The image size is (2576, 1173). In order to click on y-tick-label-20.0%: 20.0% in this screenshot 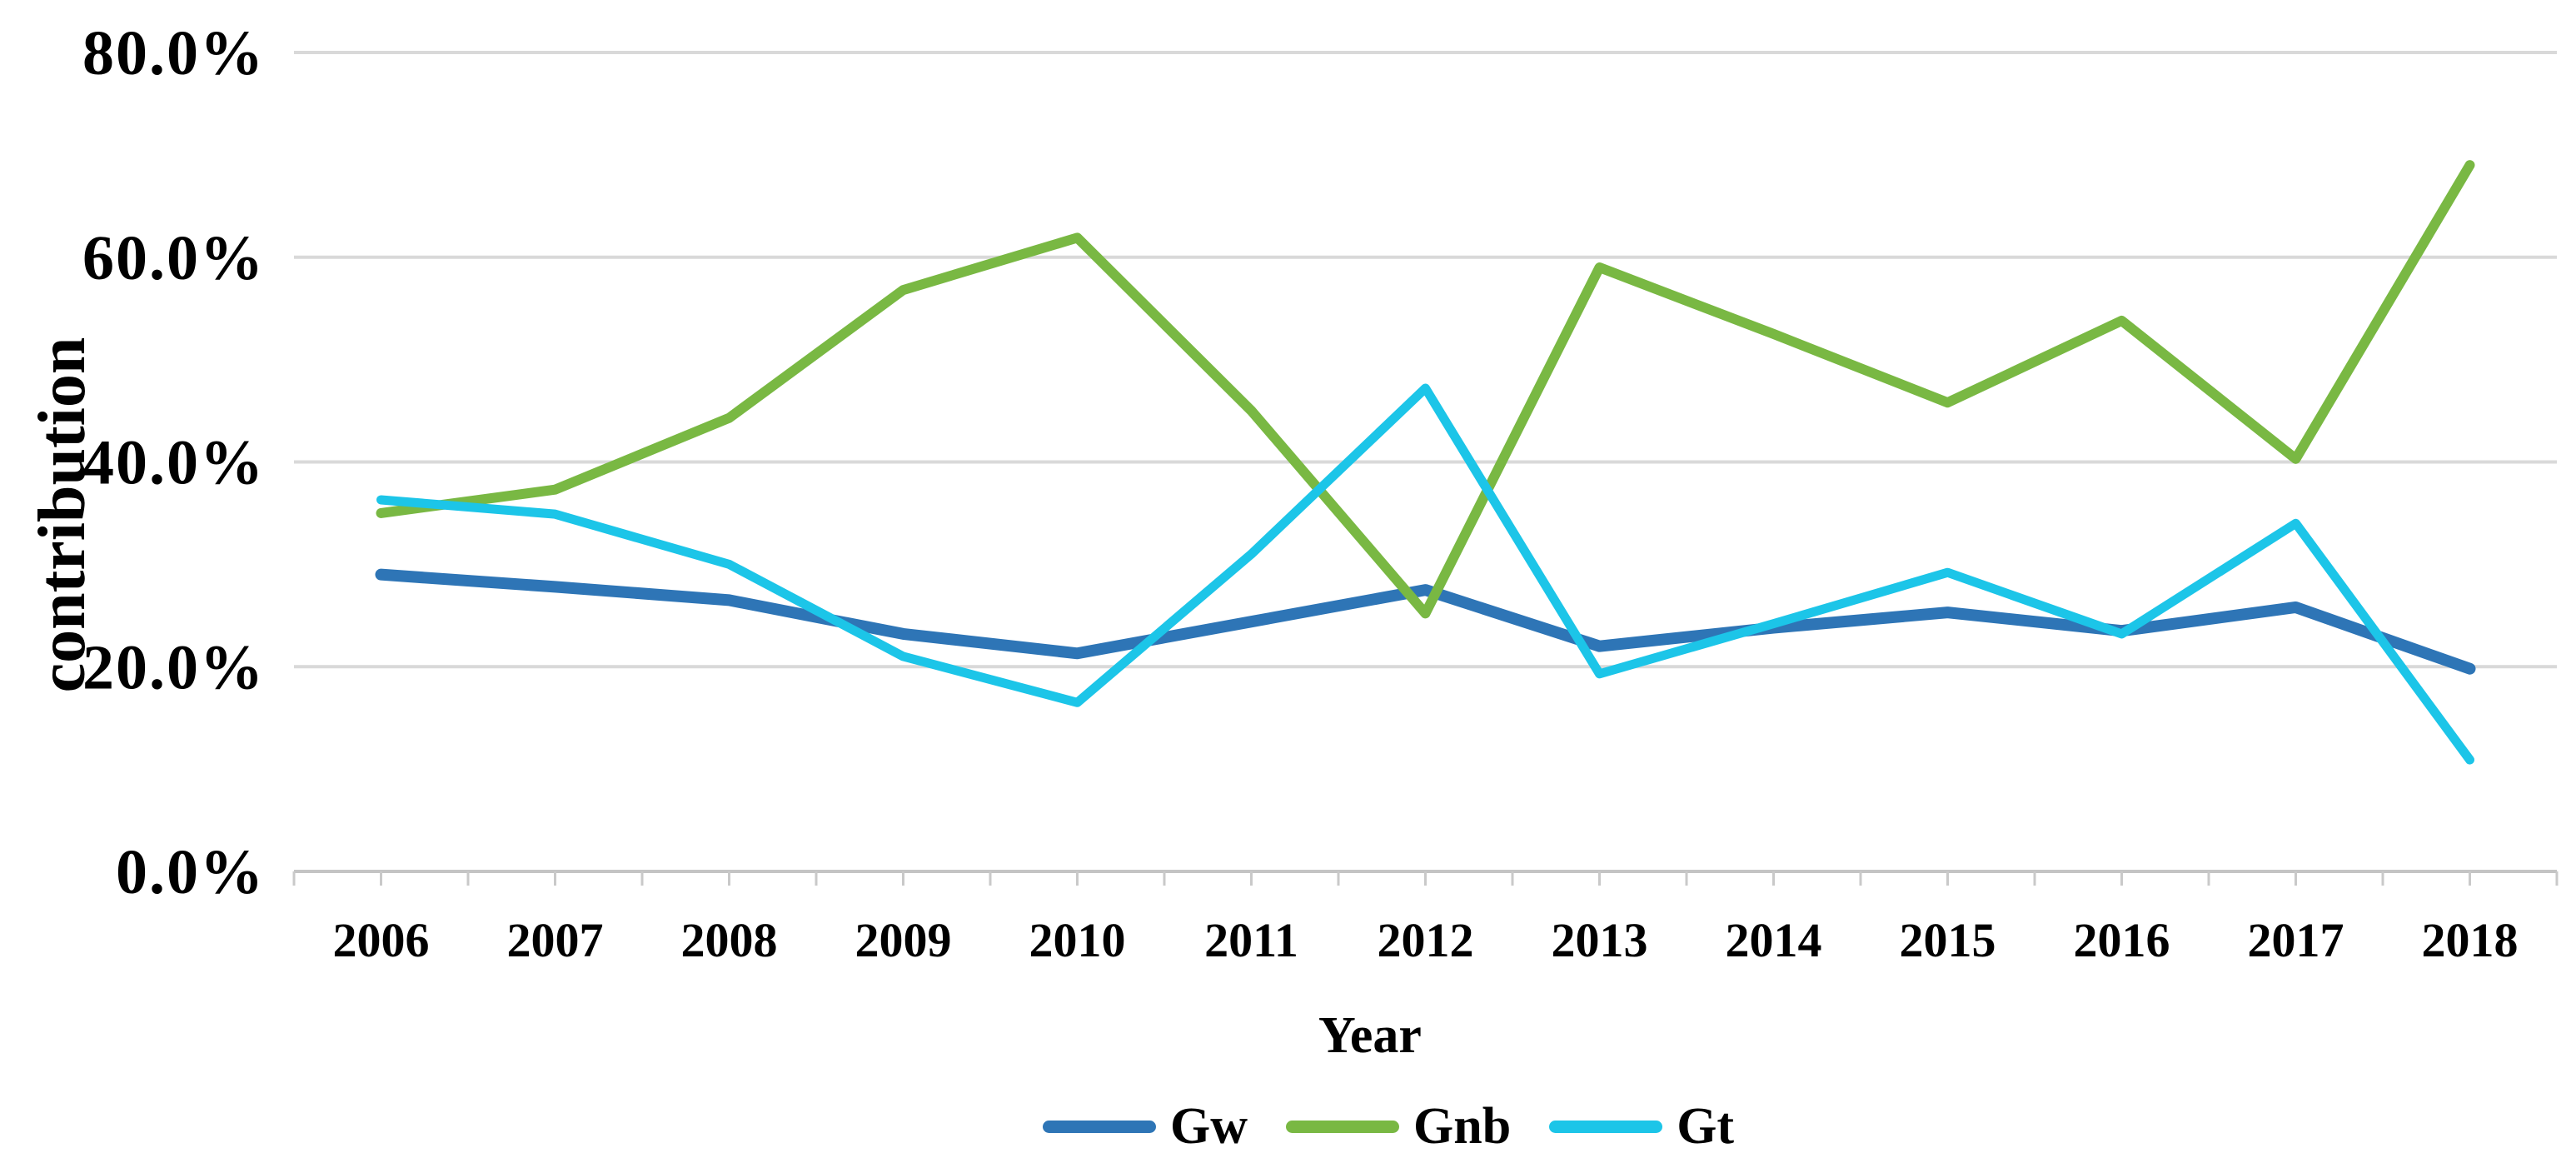, I will do `click(173, 667)`.